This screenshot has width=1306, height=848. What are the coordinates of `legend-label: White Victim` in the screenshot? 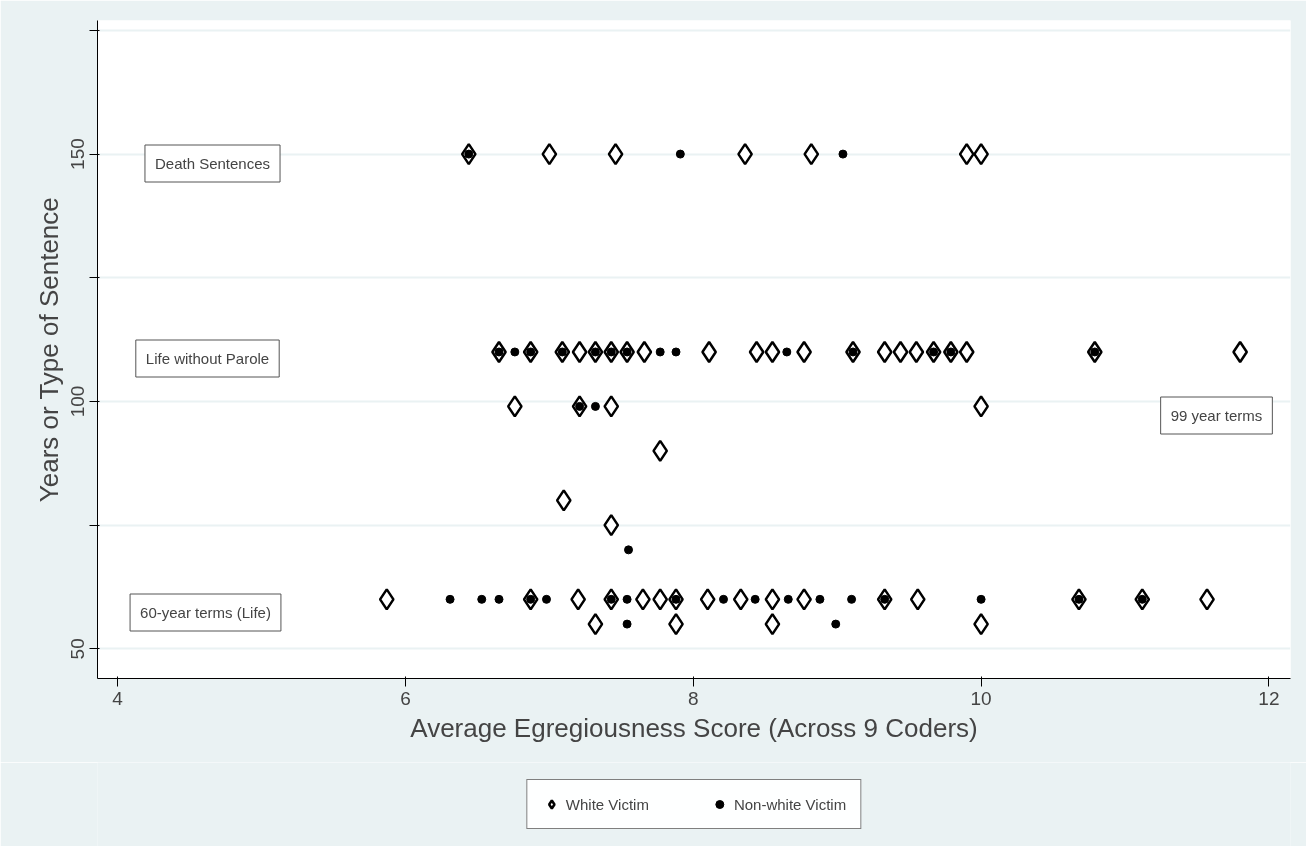 It's located at (607, 804).